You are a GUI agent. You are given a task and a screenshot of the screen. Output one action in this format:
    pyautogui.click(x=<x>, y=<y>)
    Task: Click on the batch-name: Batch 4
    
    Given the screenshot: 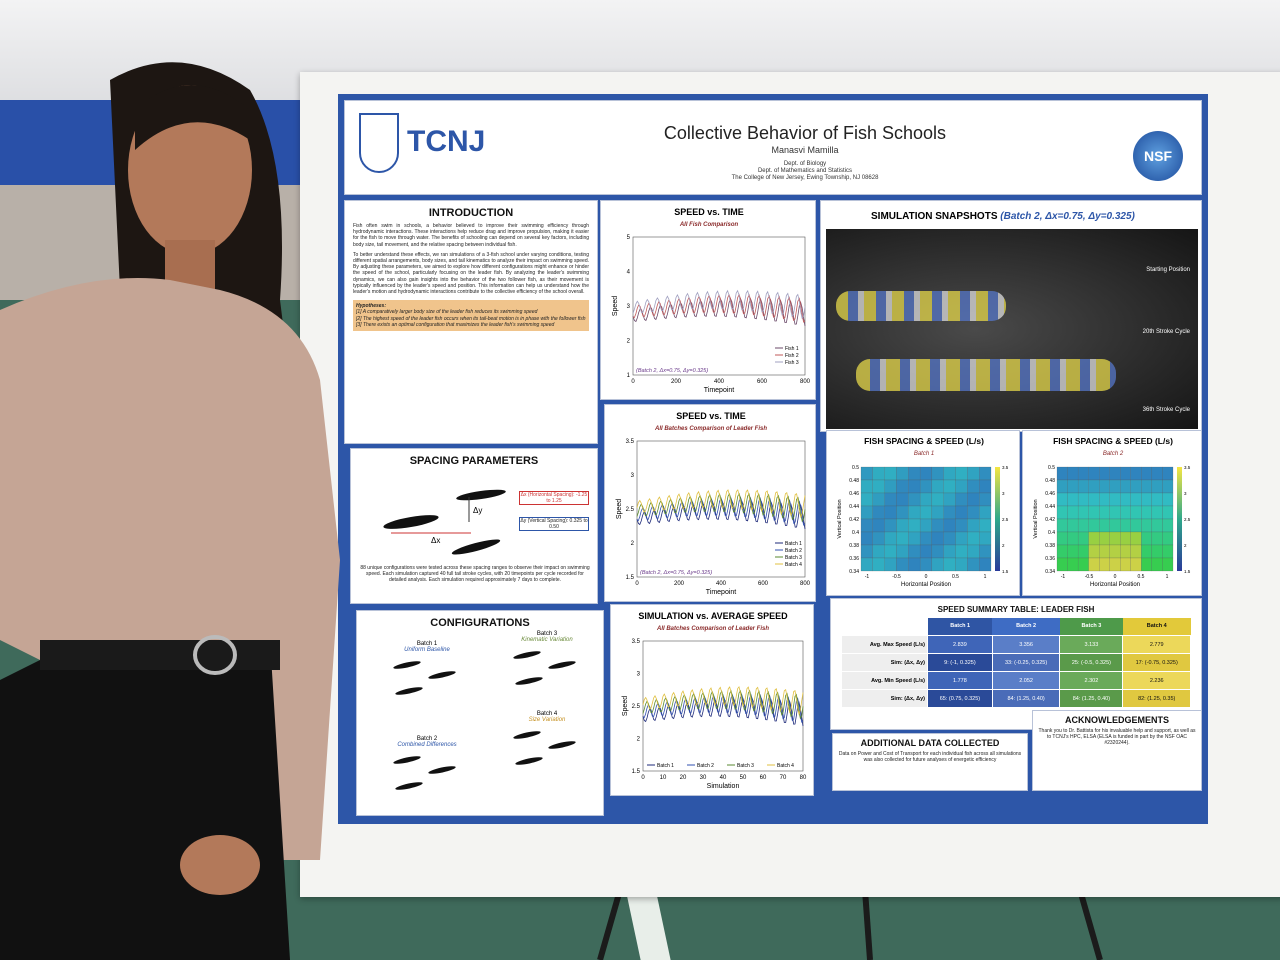 What is the action you would take?
    pyautogui.click(x=547, y=714)
    